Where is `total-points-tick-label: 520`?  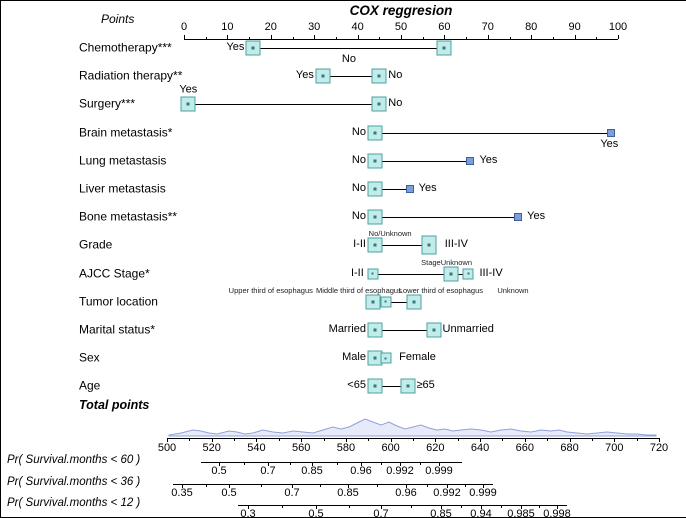
total-points-tick-label: 520 is located at coordinates (211, 448).